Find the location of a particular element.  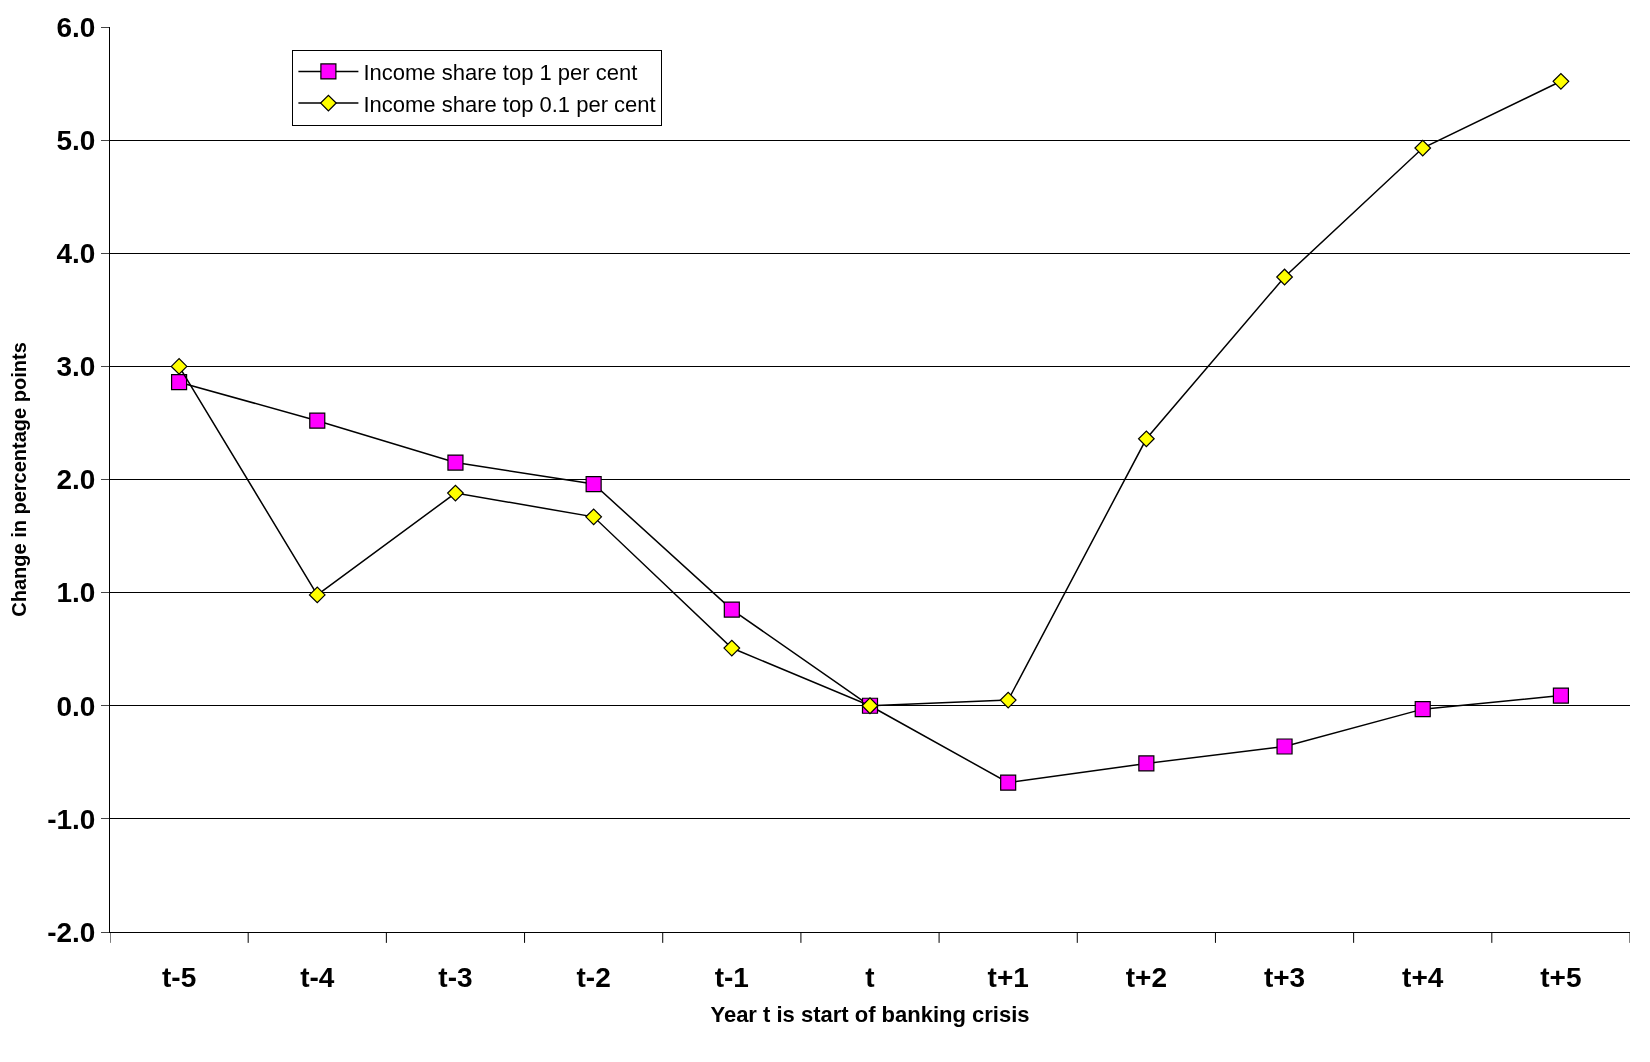

y-tick-label: -1.0 is located at coordinates (71, 819).